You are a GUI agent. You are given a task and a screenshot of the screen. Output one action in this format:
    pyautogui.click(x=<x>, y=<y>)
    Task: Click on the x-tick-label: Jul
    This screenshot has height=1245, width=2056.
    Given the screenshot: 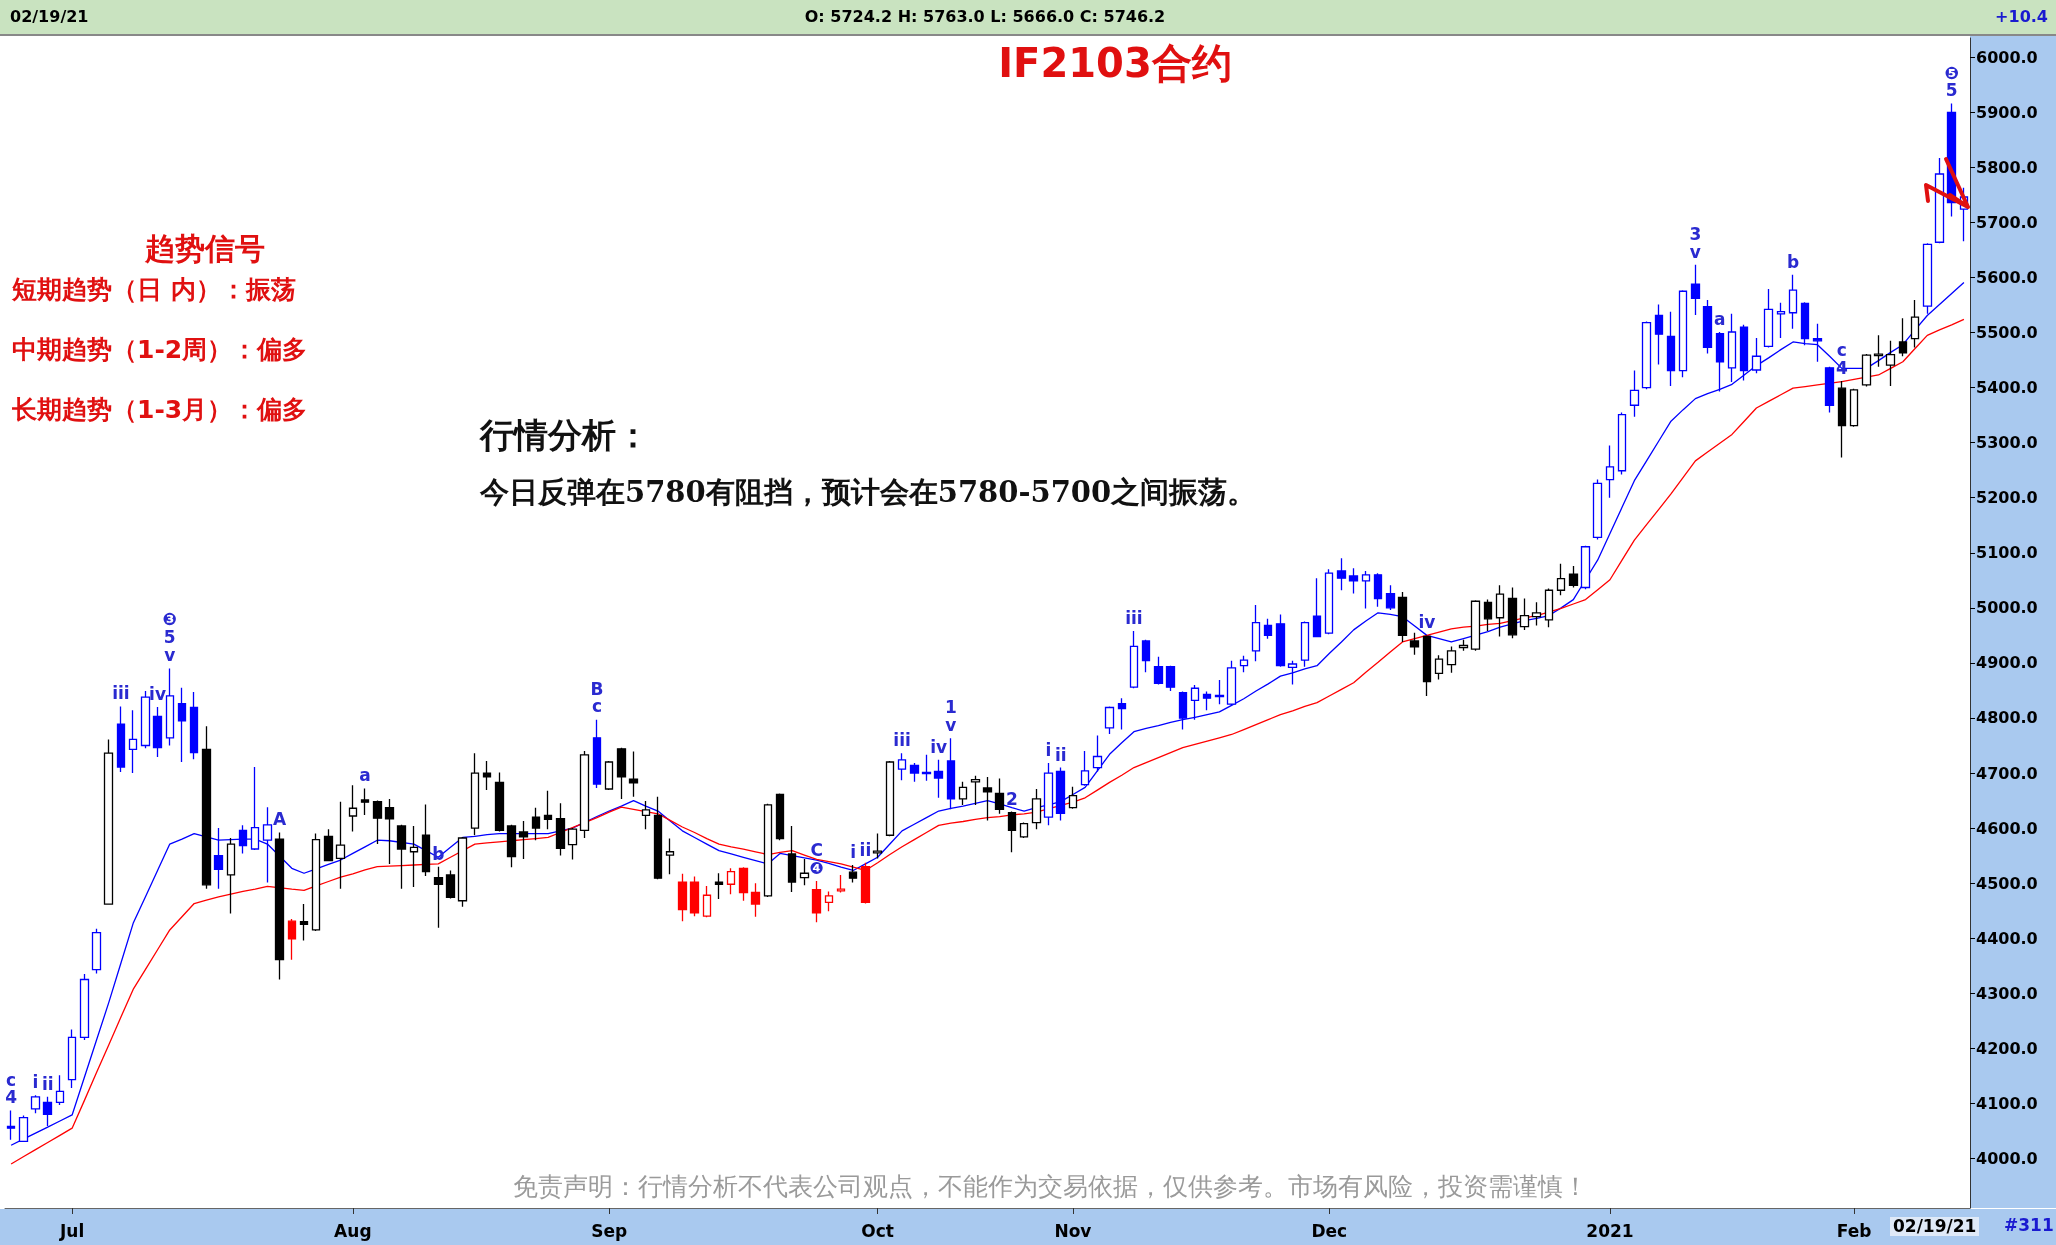 What is the action you would take?
    pyautogui.click(x=71, y=1230)
    